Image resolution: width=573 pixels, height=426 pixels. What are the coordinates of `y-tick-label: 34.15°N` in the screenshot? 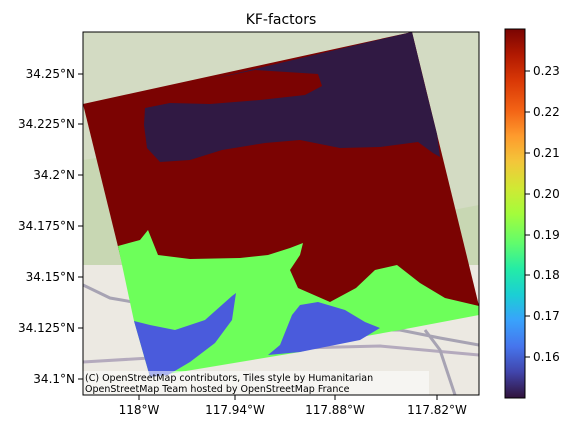 It's located at (50, 277).